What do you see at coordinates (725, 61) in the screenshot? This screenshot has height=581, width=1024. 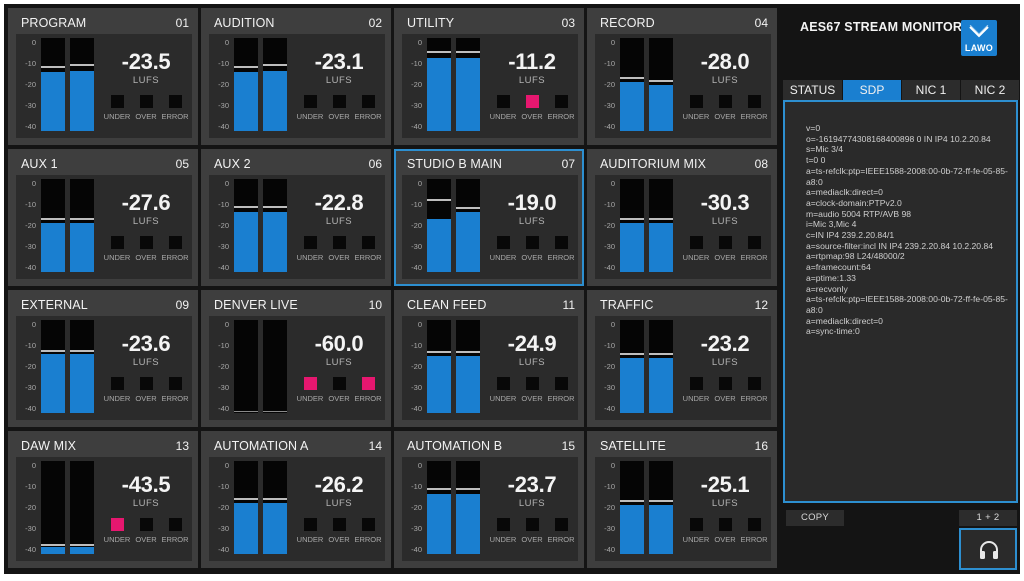 I see `lufs-value: -28.0` at bounding box center [725, 61].